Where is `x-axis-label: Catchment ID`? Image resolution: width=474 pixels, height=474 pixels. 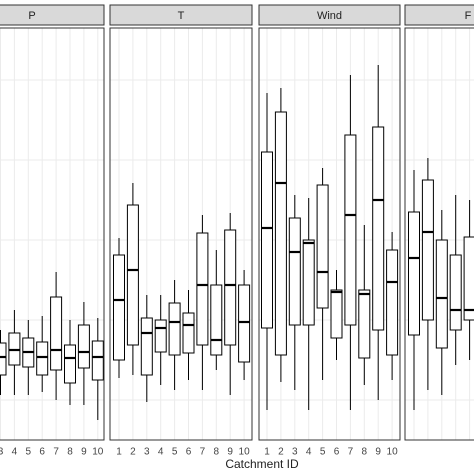 x-axis-label: Catchment ID is located at coordinates (262, 464).